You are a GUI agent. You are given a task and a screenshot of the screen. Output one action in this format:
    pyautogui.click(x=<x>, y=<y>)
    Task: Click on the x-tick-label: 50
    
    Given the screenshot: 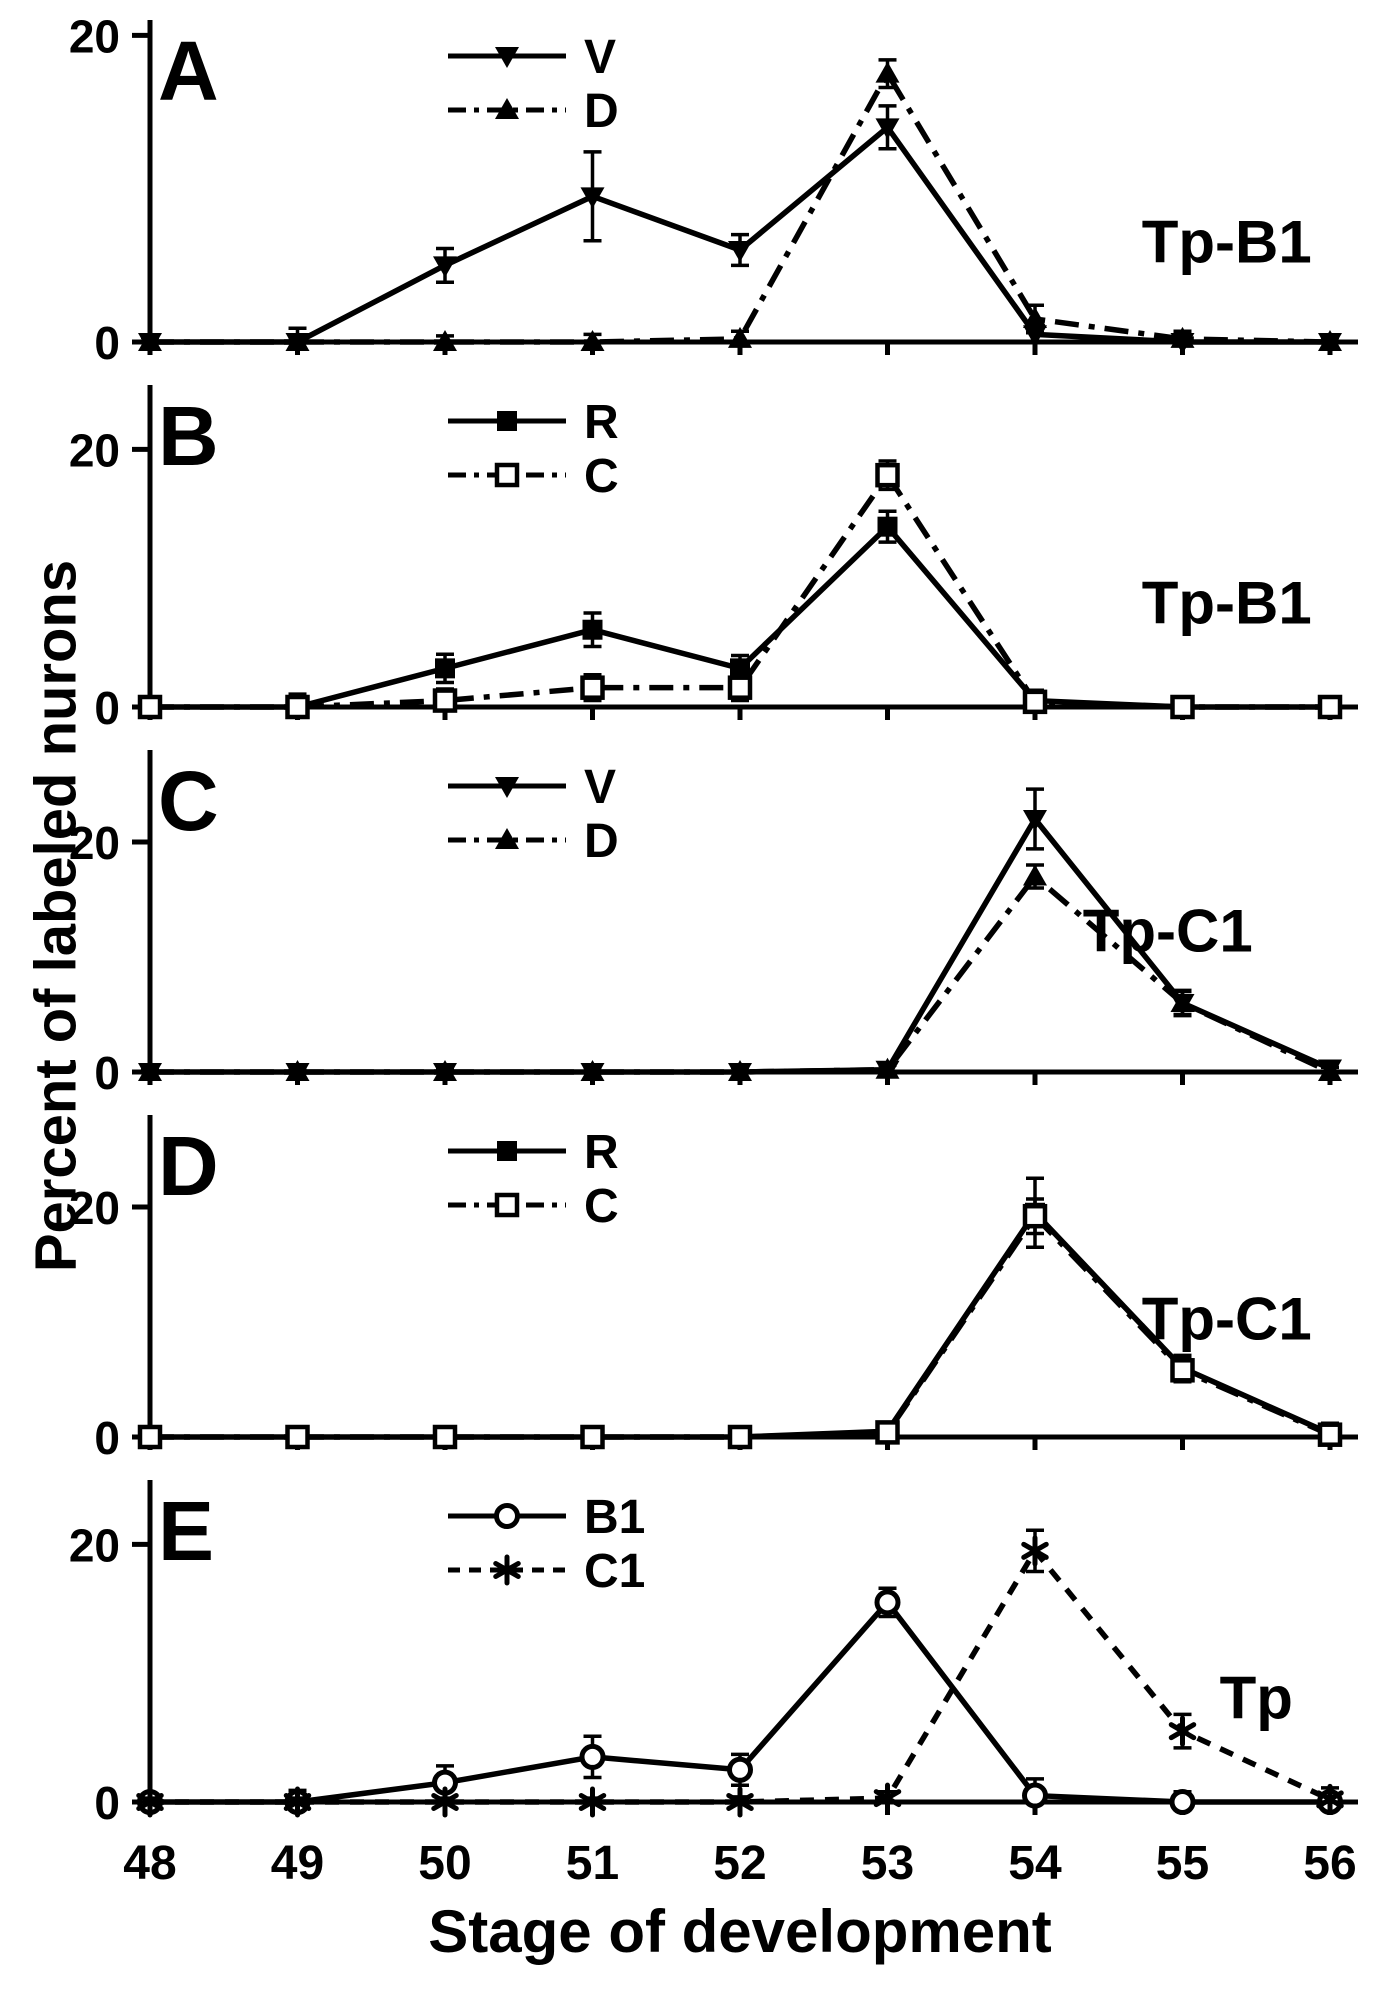 What is the action you would take?
    pyautogui.click(x=444, y=1863)
    